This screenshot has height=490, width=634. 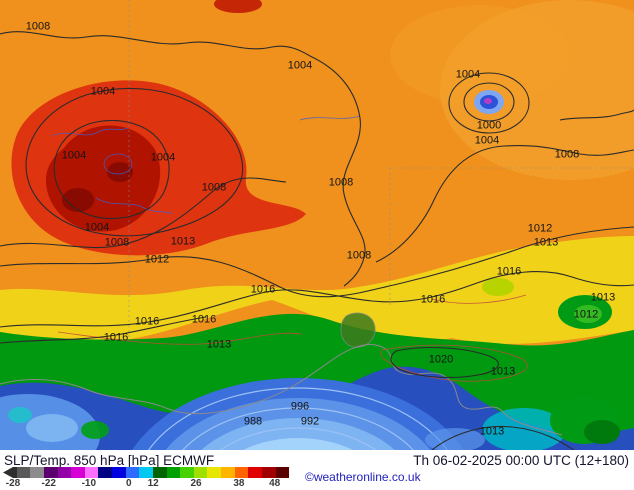 What do you see at coordinates (239, 483) in the screenshot?
I see `legend-tick: 38` at bounding box center [239, 483].